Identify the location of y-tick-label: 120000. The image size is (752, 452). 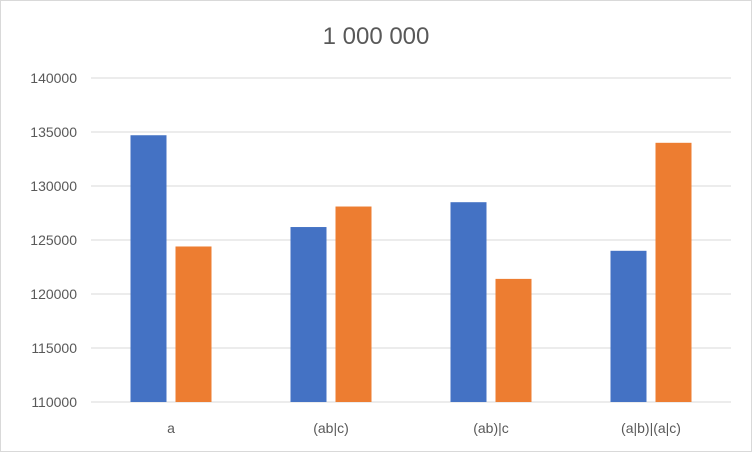
(53, 294).